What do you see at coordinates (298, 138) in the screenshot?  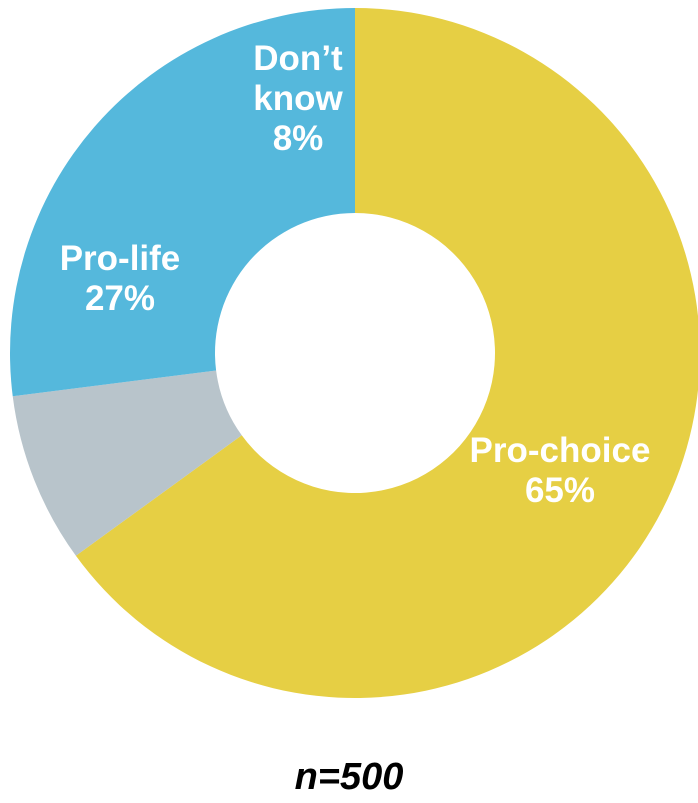 I see `slice-value-label: 8%` at bounding box center [298, 138].